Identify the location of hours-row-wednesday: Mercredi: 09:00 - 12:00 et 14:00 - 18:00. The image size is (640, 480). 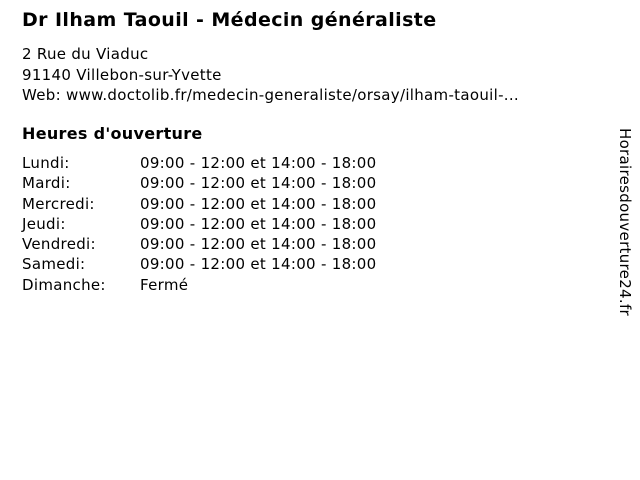
(199, 205).